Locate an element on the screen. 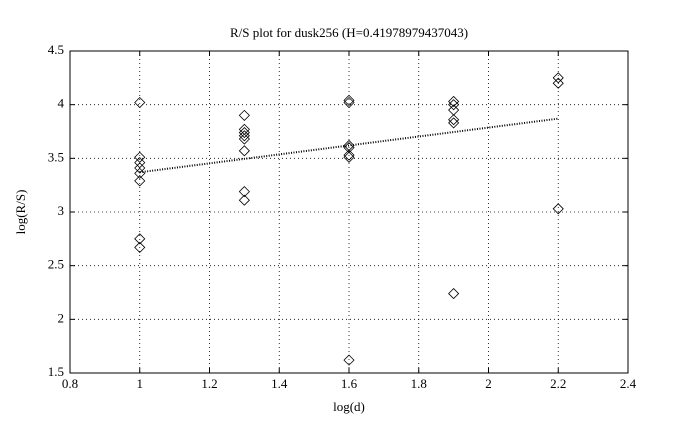 The image size is (686, 430). x-tick-label: 0.8 is located at coordinates (70, 383).